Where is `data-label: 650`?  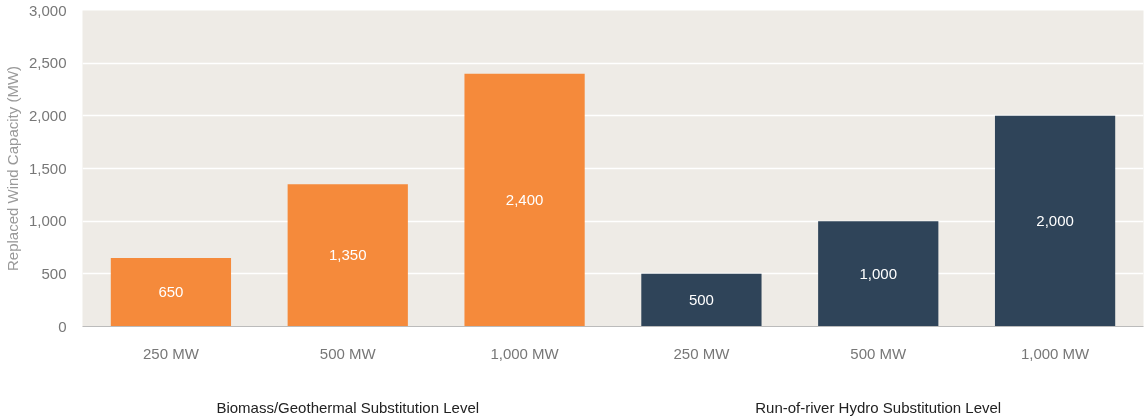 data-label: 650 is located at coordinates (171, 292).